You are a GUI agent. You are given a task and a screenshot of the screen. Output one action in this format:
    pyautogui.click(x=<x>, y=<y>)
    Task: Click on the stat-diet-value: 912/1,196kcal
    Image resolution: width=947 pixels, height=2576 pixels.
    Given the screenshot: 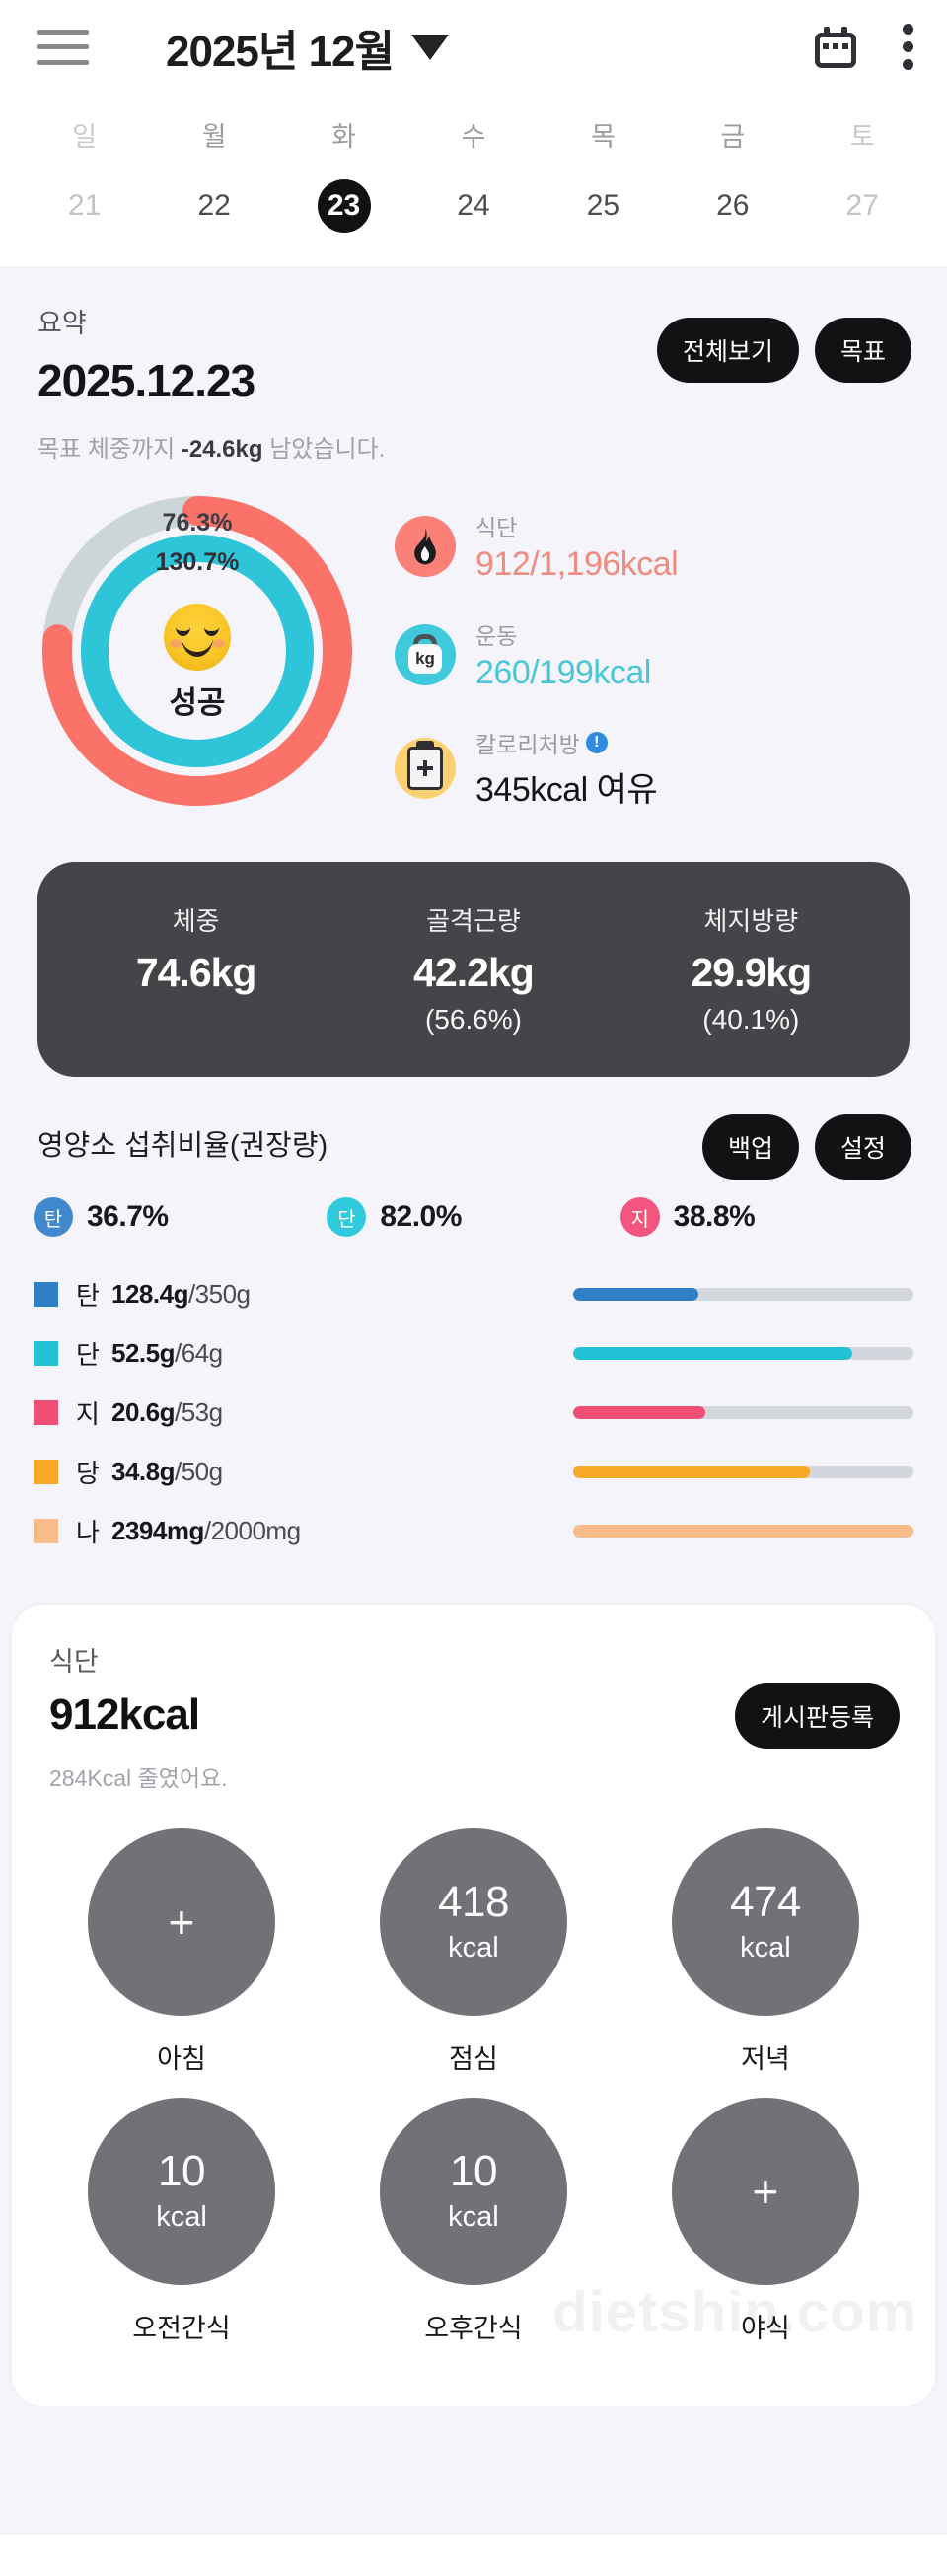 What is the action you would take?
    pyautogui.click(x=577, y=564)
    